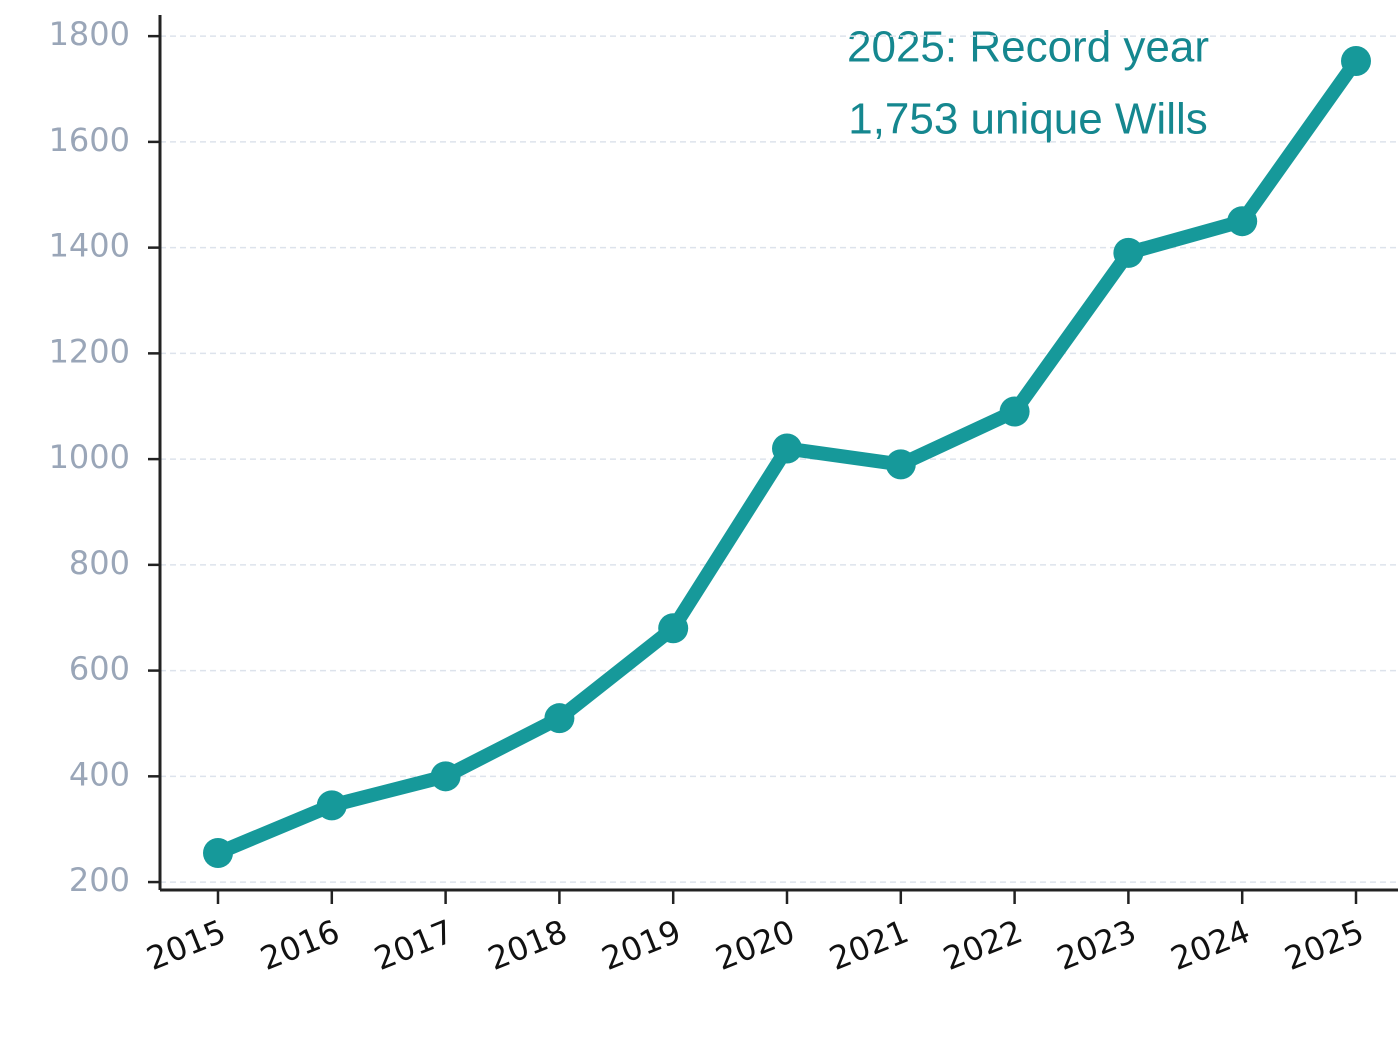 The image size is (1398, 1037). What do you see at coordinates (869, 945) in the screenshot?
I see `x-tick-label: 2021` at bounding box center [869, 945].